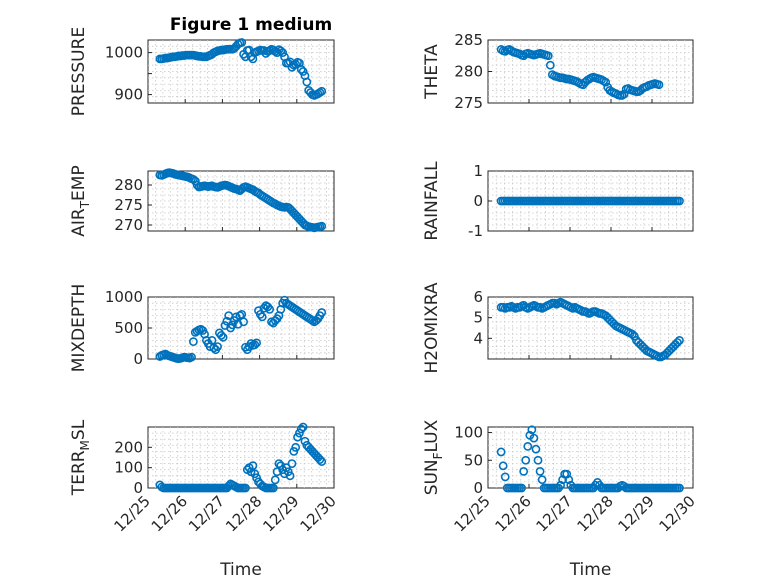 The image size is (778, 583). What do you see at coordinates (590, 570) in the screenshot?
I see `x-axis-label: Time` at bounding box center [590, 570].